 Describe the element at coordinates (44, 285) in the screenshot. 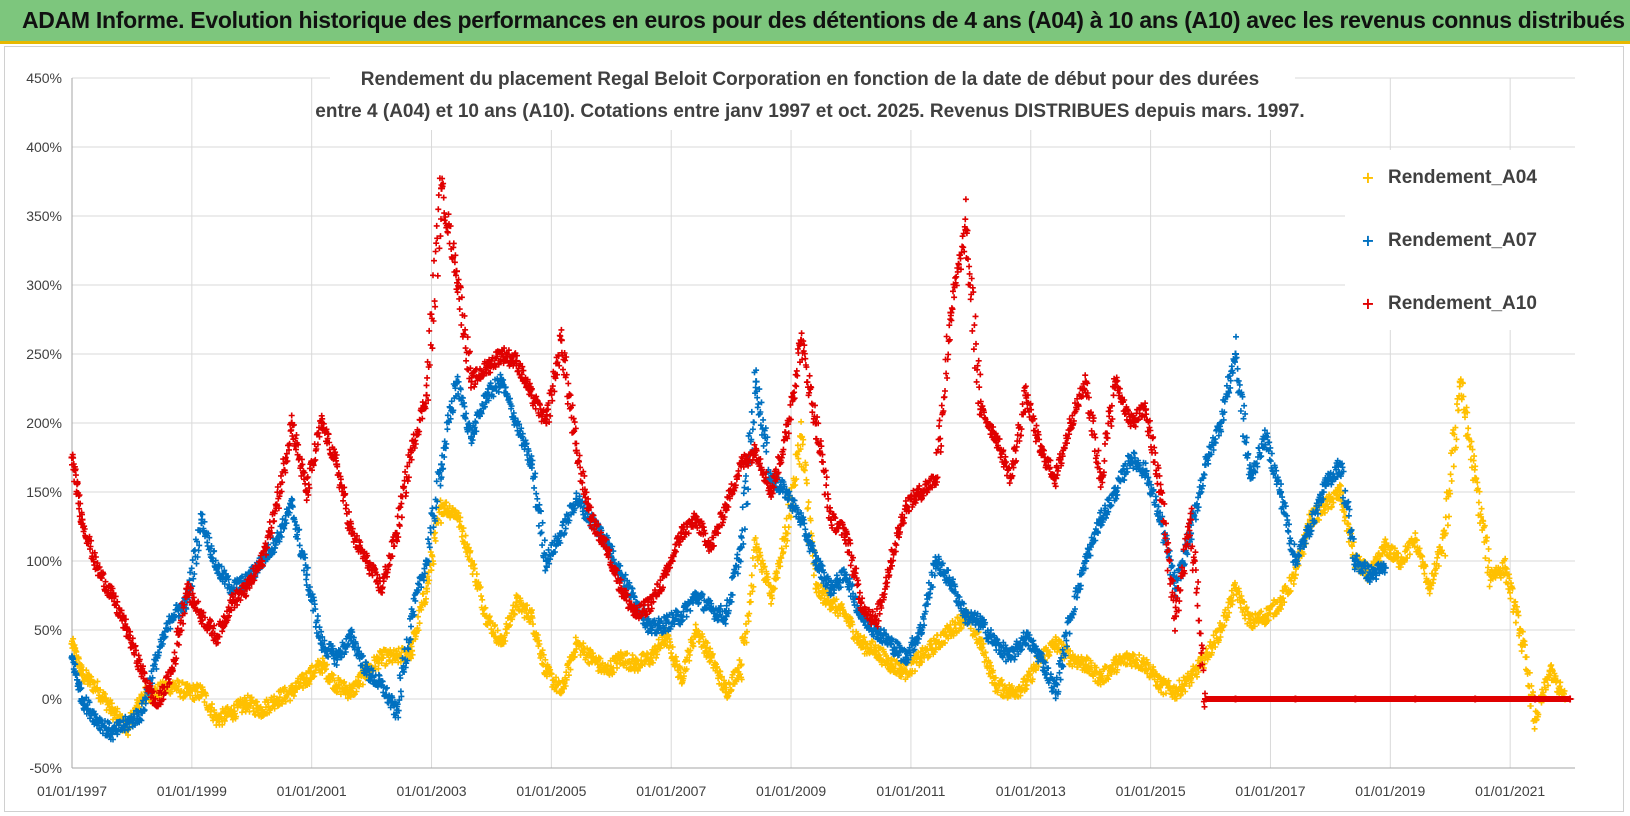

I see `y-tick-label: 300%` at that location.